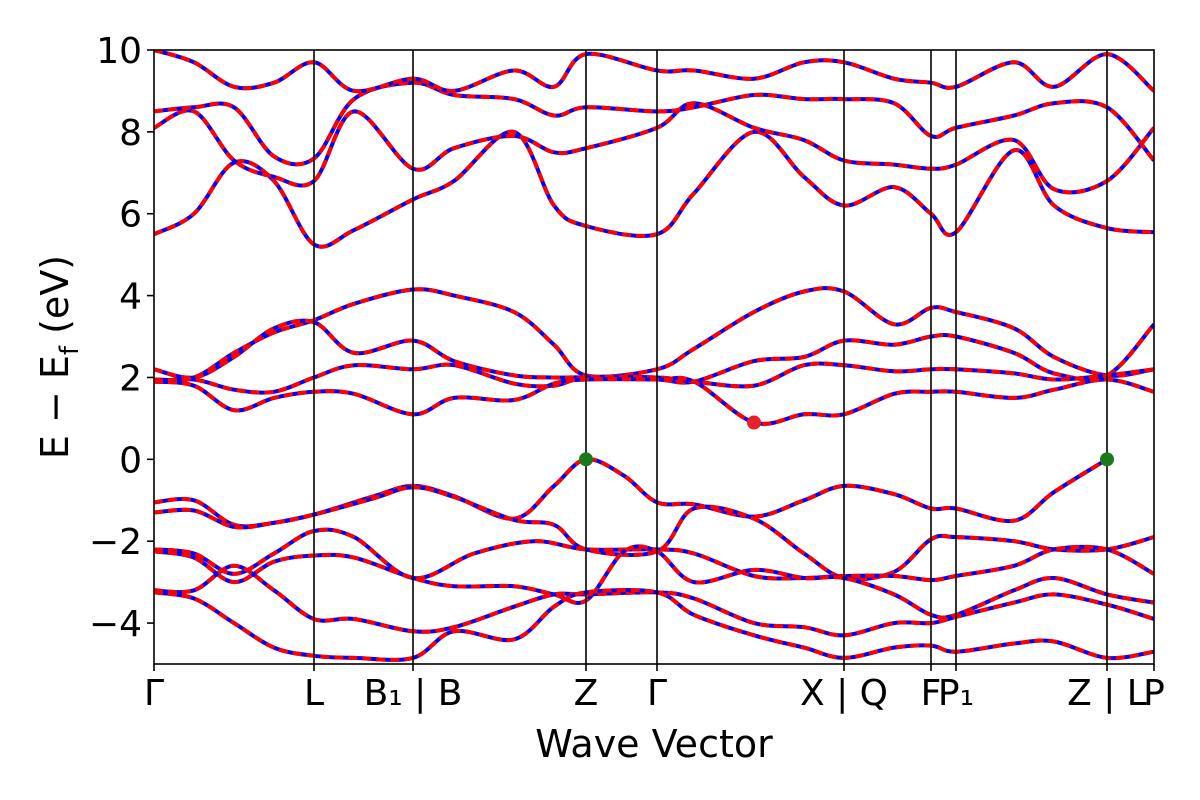 The height and width of the screenshot is (800, 1200). What do you see at coordinates (55, 300) in the screenshot?
I see `y-axis-title-unit: (eV)` at bounding box center [55, 300].